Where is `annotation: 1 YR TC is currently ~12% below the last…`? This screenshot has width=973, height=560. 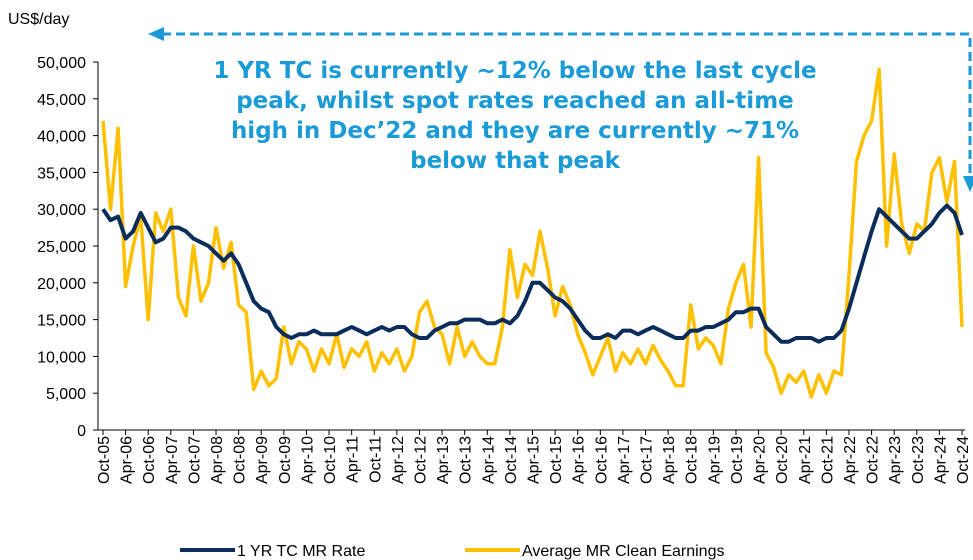 annotation: 1 YR TC is currently ~12% below the last… is located at coordinates (514, 71).